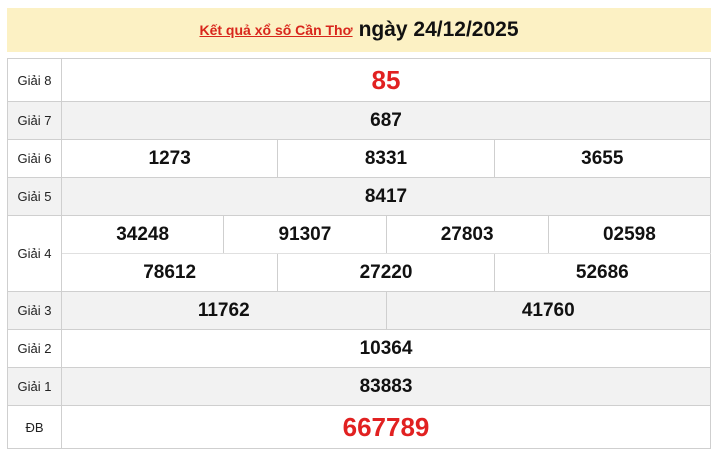 This screenshot has height=451, width=711. What do you see at coordinates (386, 120) in the screenshot?
I see `prize-number: 687` at bounding box center [386, 120].